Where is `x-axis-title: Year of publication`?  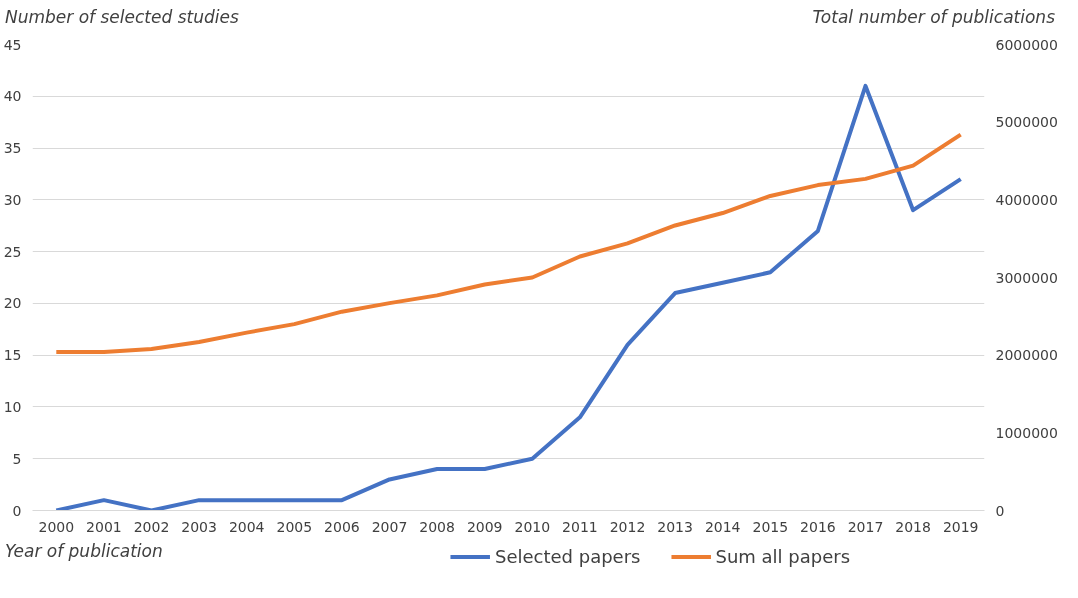 x-axis-title: Year of publication is located at coordinates (84, 552).